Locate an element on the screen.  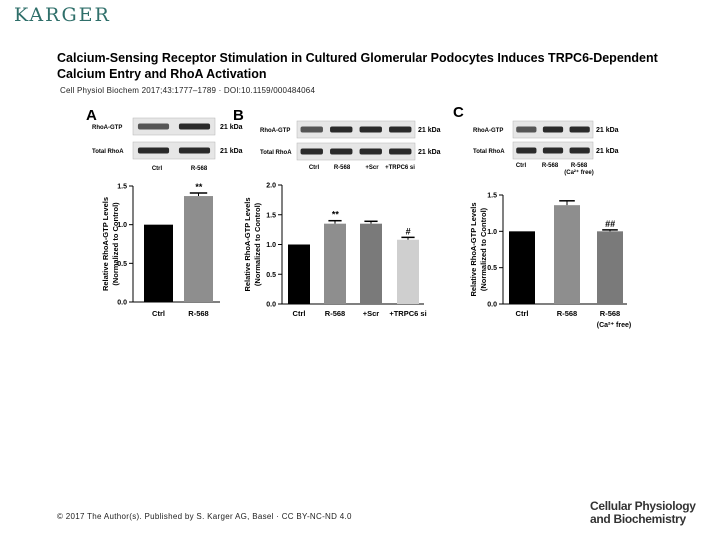
panel-b-blot-lane-label: R-568 is located at coordinates (342, 168).